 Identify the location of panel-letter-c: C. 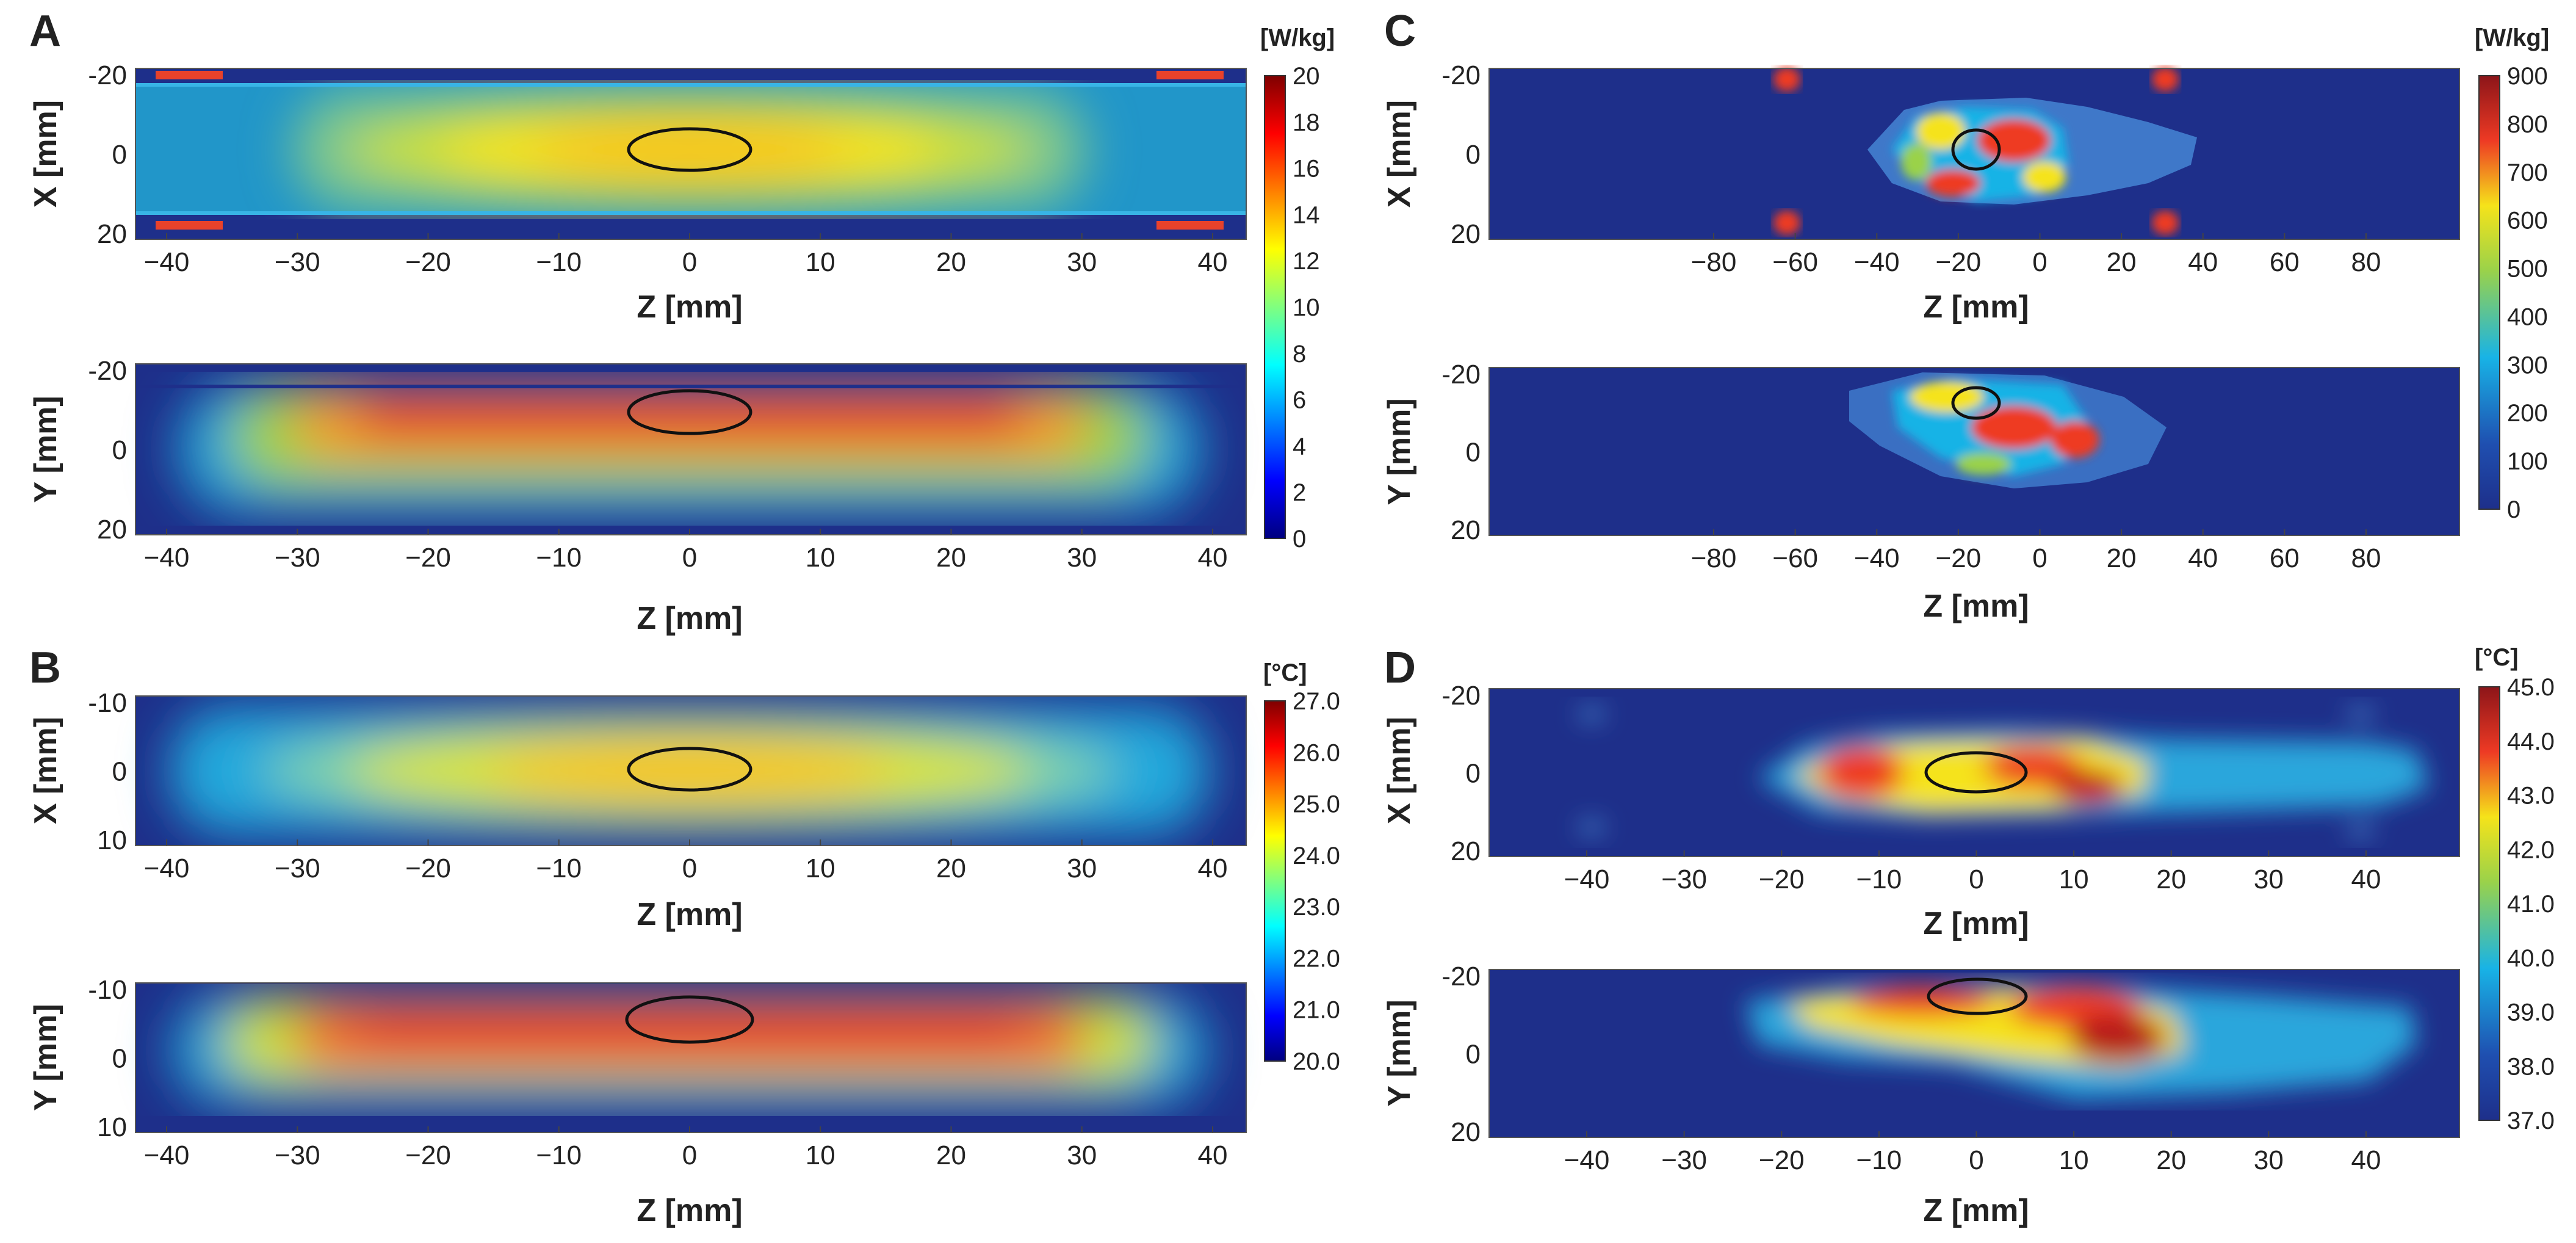
(1400, 32).